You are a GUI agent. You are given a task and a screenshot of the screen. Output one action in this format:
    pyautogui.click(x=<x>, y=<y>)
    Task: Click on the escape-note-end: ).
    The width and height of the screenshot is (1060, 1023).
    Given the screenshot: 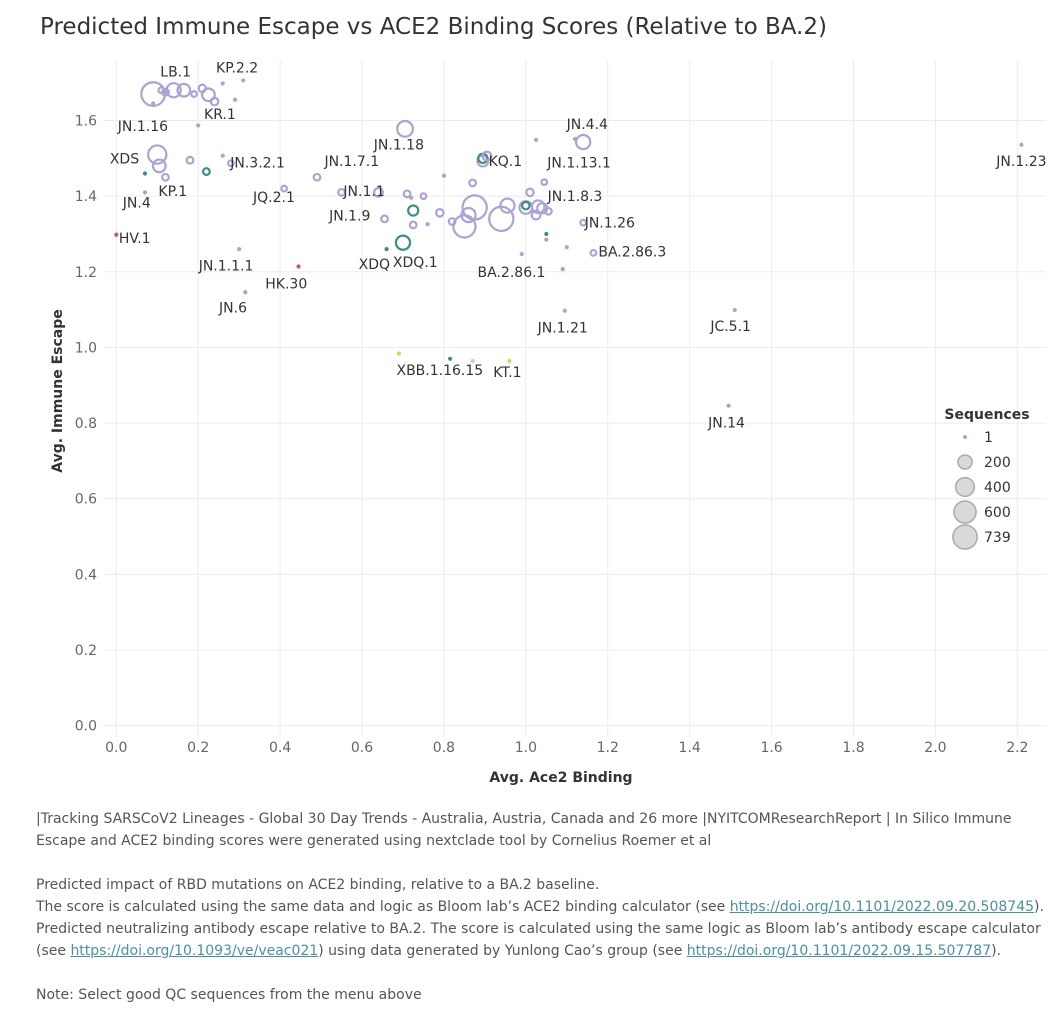 What is the action you would take?
    pyautogui.click(x=996, y=951)
    